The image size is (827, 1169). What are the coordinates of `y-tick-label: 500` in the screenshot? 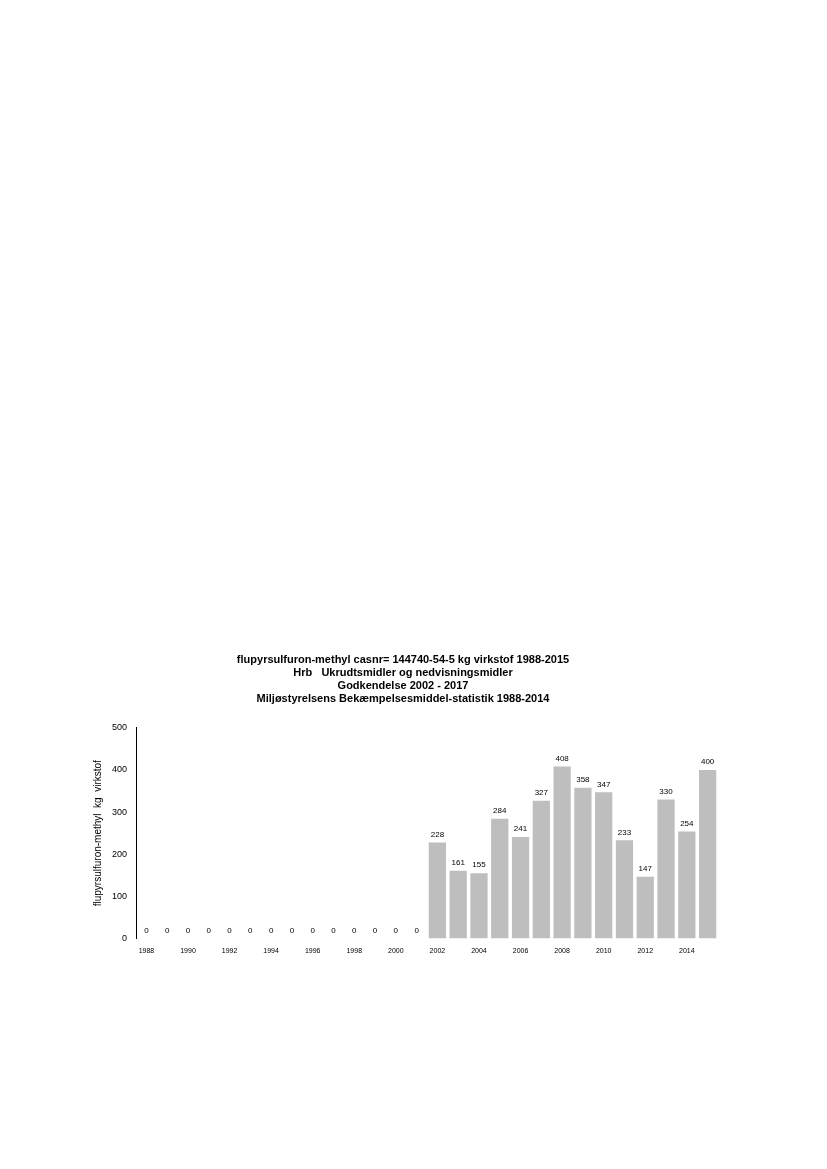 It's located at (119, 727).